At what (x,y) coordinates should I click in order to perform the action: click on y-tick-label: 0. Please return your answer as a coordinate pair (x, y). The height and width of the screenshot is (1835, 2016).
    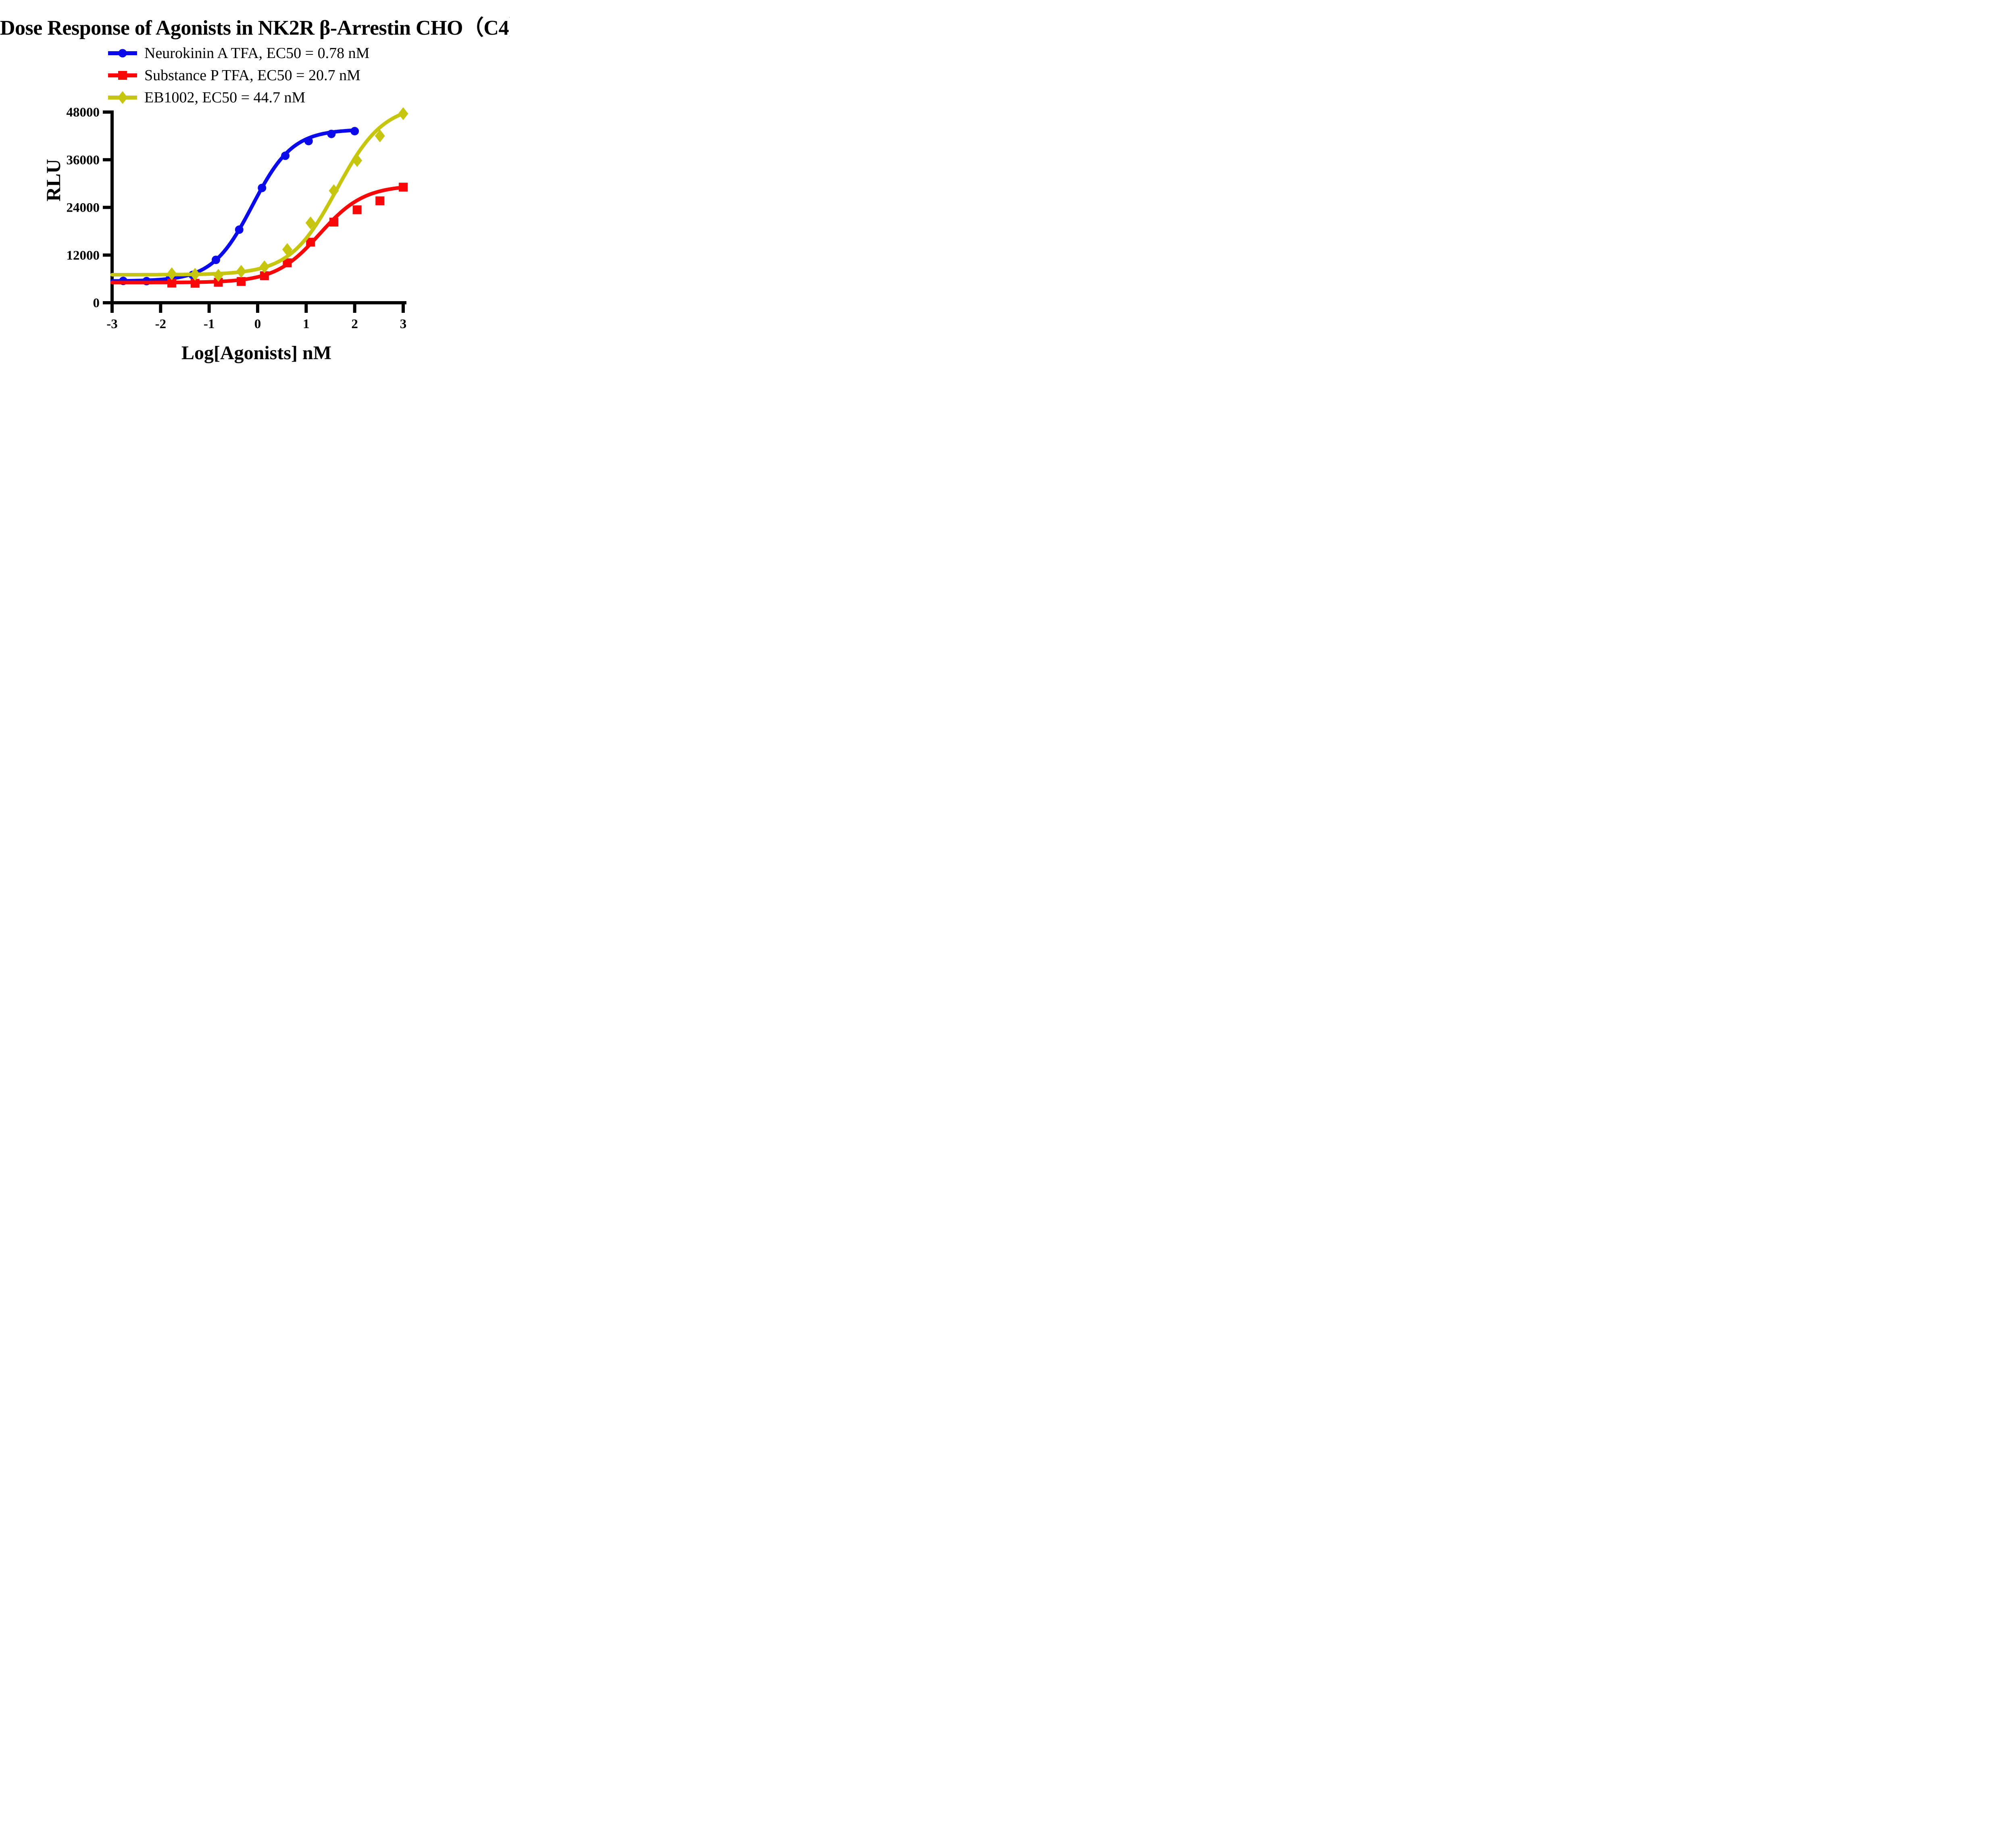
    Looking at the image, I should click on (96, 303).